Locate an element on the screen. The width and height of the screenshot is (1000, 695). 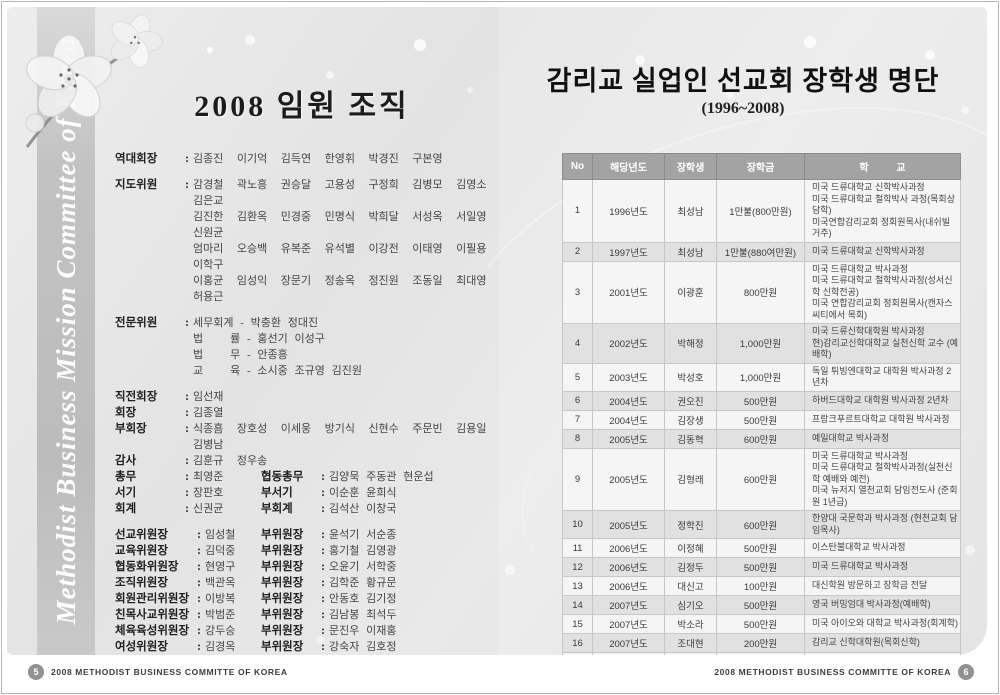
cell-school: 독일 튀빙엔대학교 대학원 박사과정 2년차 is located at coordinates (882, 377).